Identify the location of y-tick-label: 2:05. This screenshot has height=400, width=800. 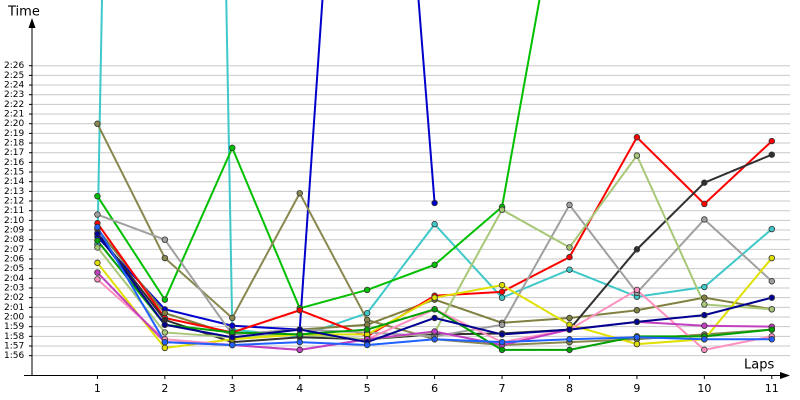
(14, 269).